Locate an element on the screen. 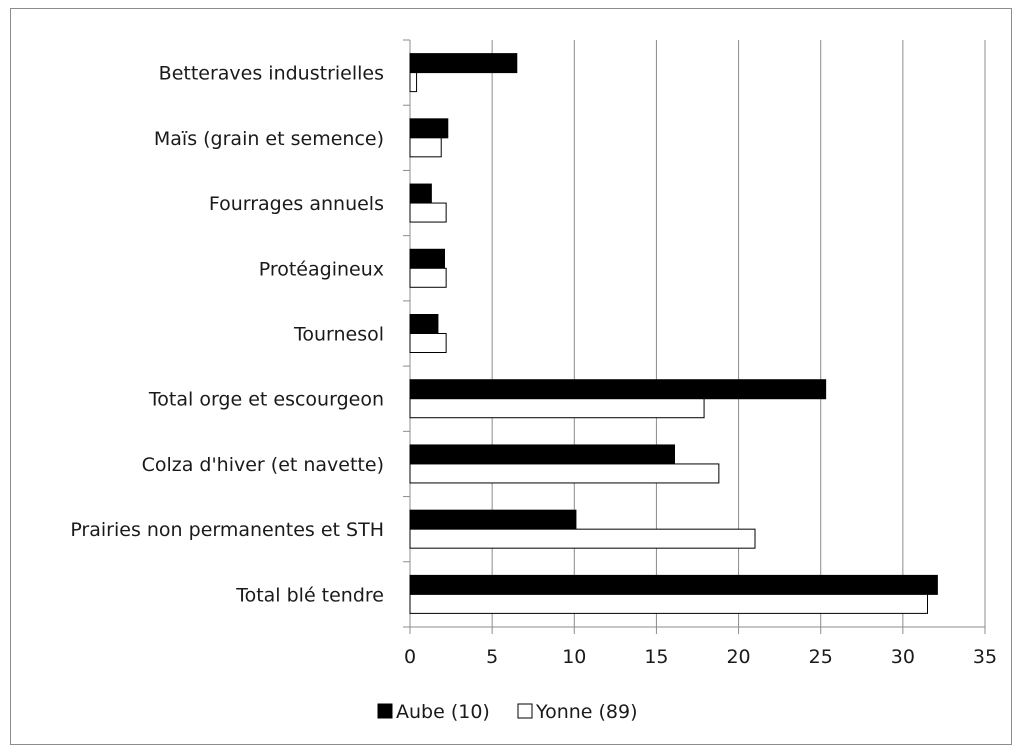 The height and width of the screenshot is (749, 1016). category-label: Fourrages annuels is located at coordinates (296, 204).